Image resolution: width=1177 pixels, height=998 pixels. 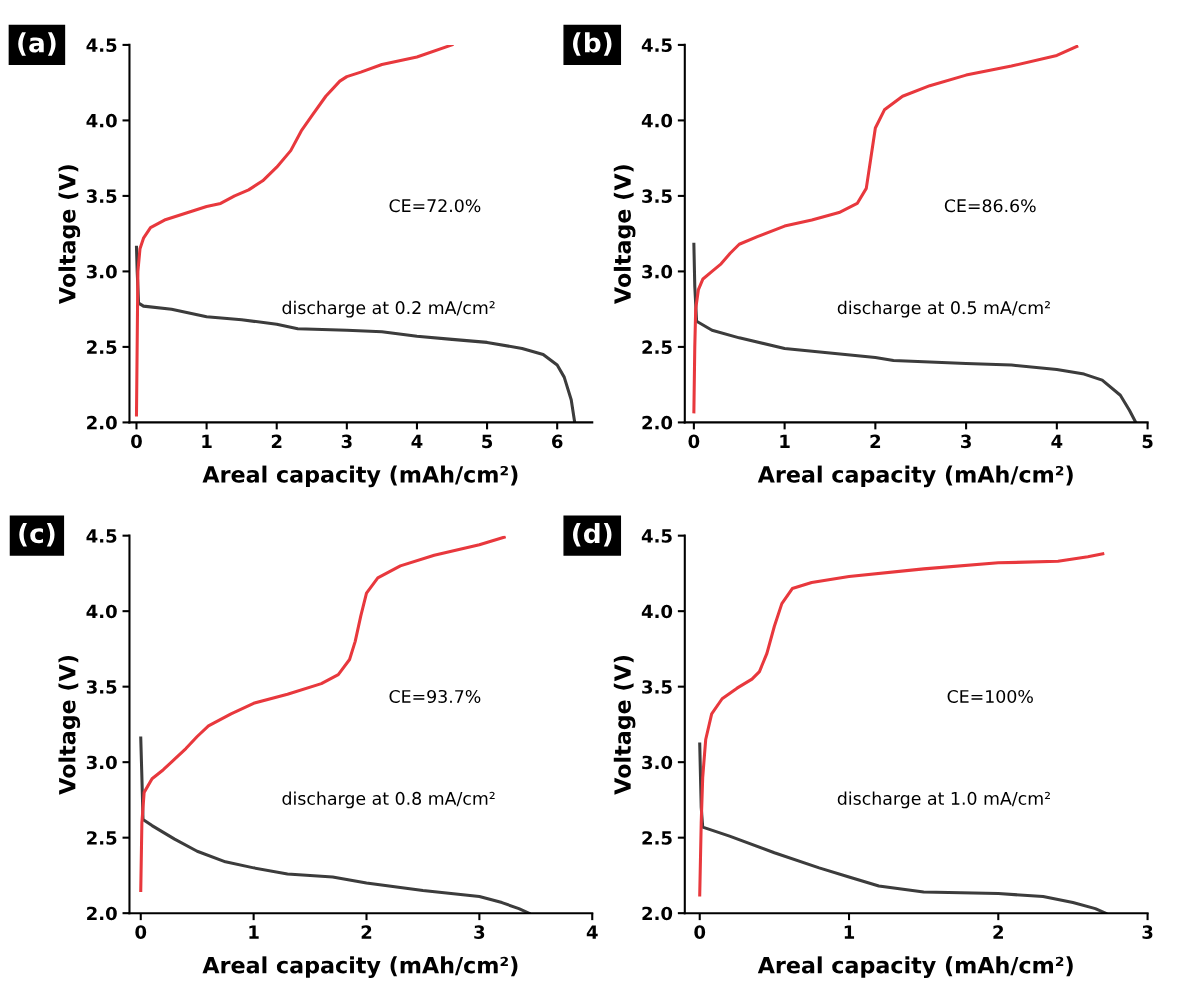 What do you see at coordinates (592, 534) in the screenshot?
I see `chart-title: (d)` at bounding box center [592, 534].